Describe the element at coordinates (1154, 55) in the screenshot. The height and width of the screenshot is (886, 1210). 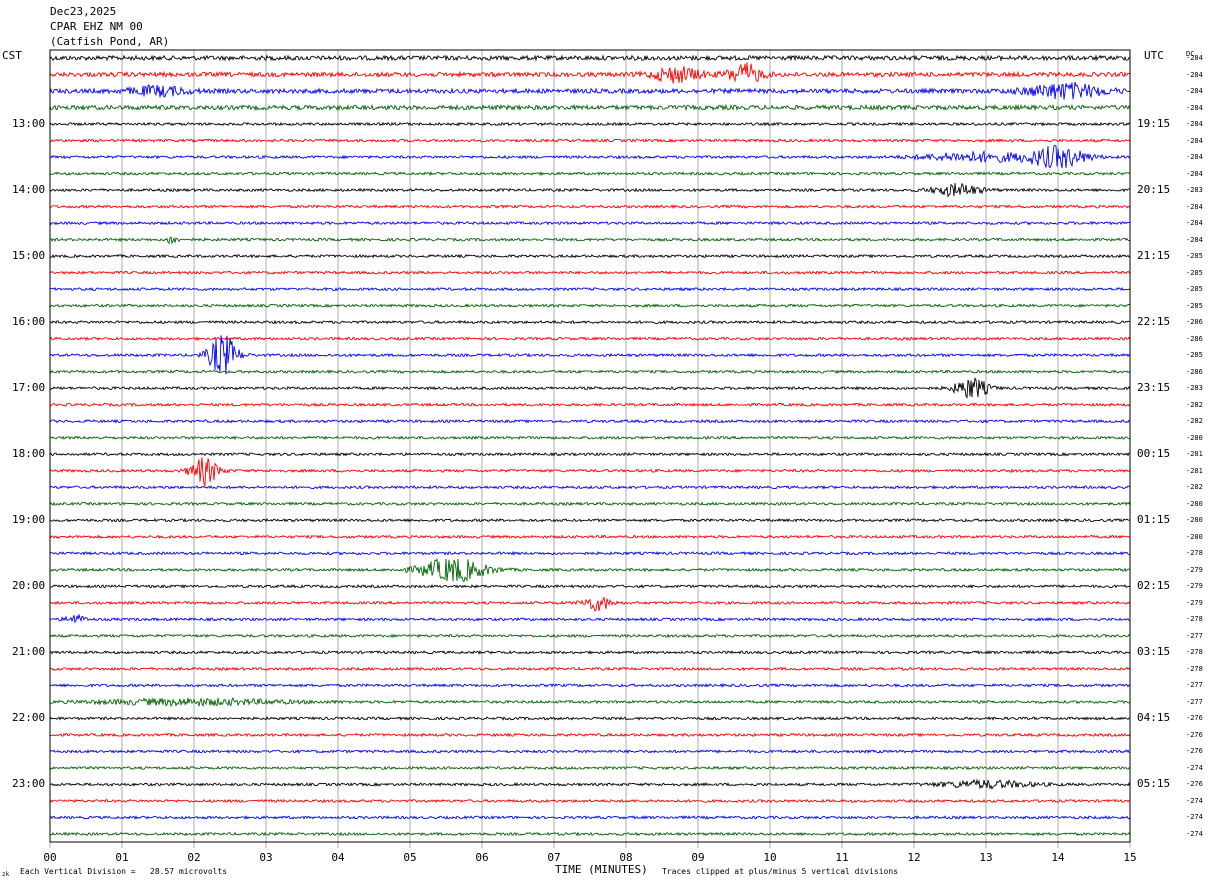
I see `right-timezone-label: UTC` at that location.